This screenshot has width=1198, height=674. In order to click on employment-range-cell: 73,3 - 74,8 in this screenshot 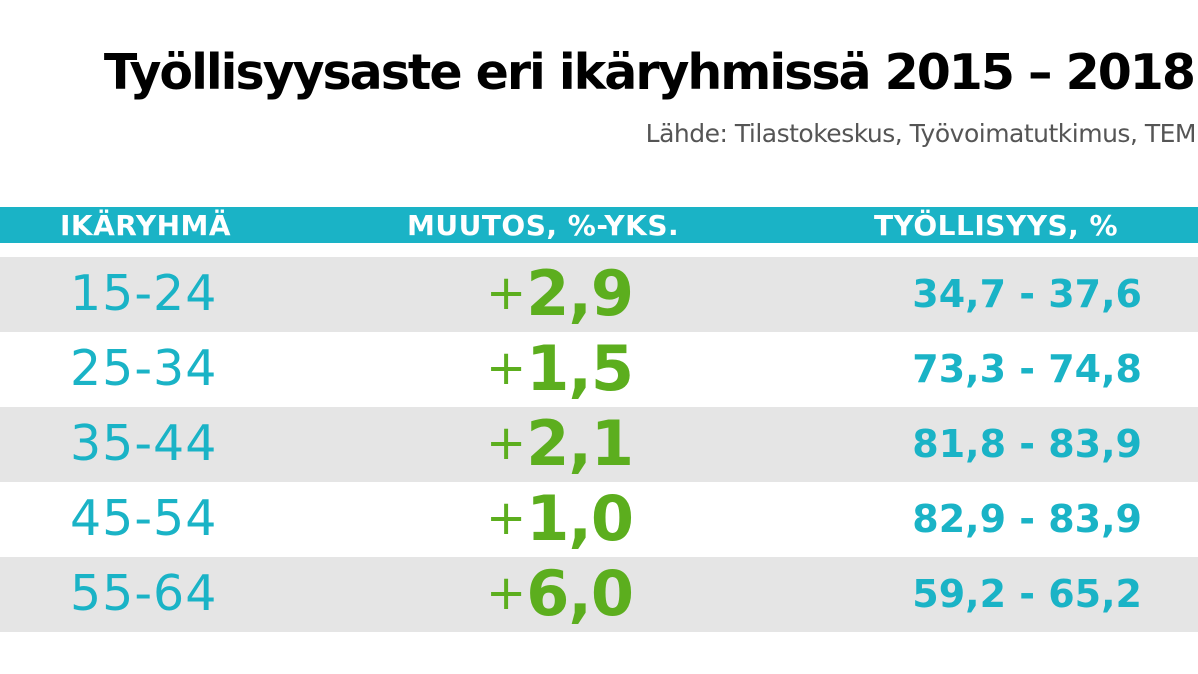, I will do `click(1027, 369)`.